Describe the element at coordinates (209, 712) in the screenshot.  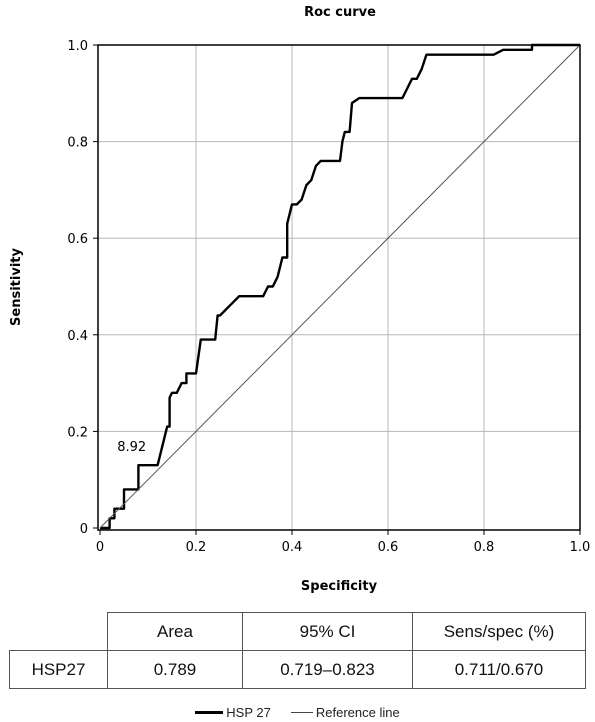
I see `legend-swatch-thick` at that location.